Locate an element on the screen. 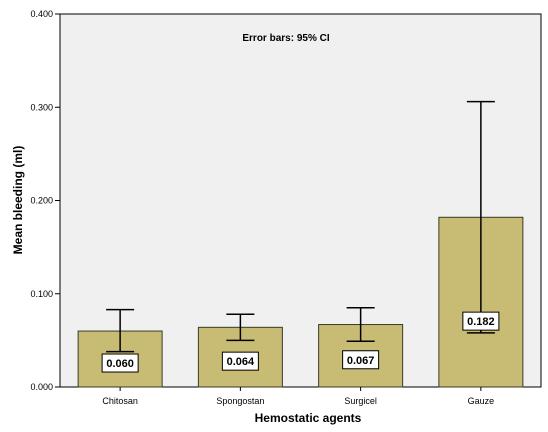 This screenshot has height=432, width=548. value-labels-group: 0.060 0.064 0.067 0.182 is located at coordinates (300, 342).